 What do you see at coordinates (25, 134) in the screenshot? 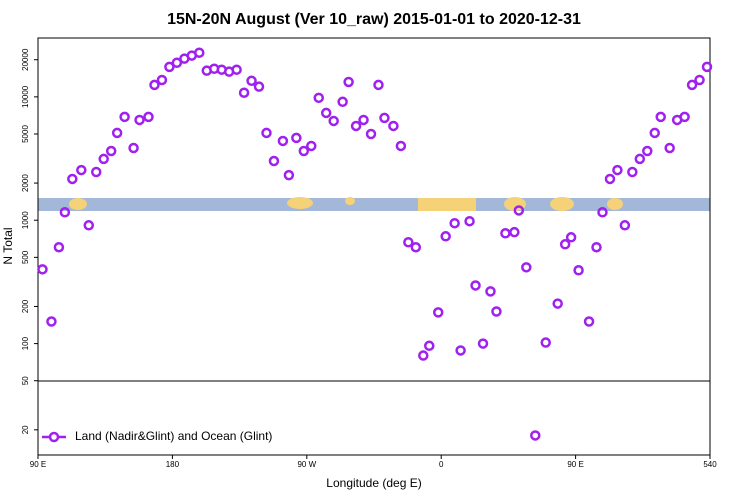
I see `y-tick-label: 5000` at bounding box center [25, 134].